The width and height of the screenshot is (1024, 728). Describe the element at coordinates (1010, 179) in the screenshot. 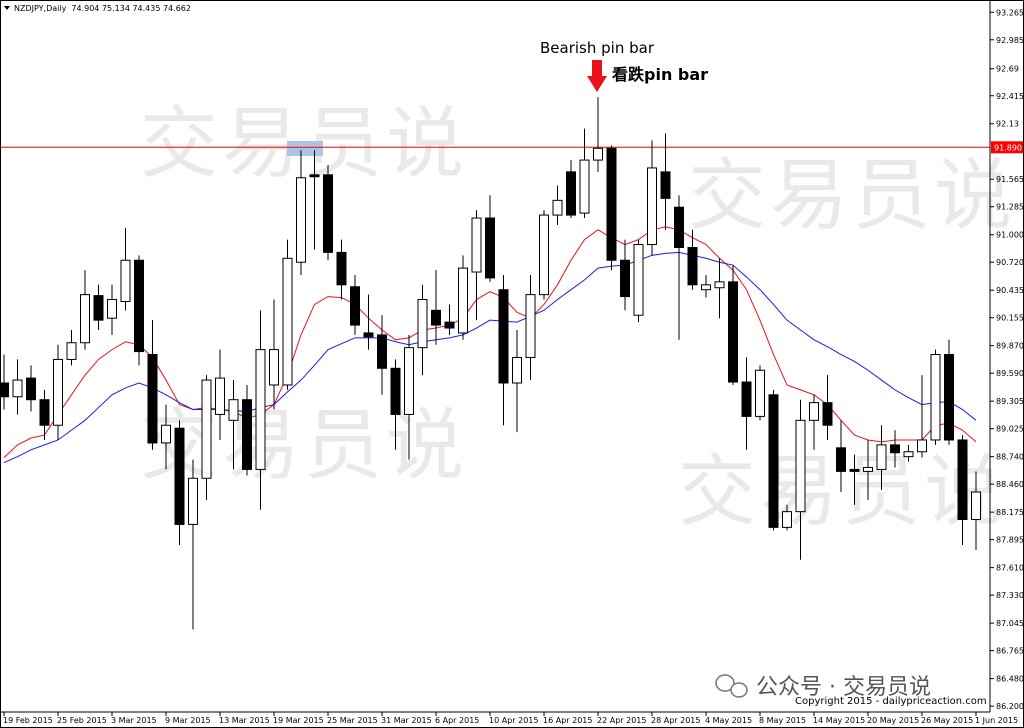

I see `y-tick-label: 91.565` at that location.